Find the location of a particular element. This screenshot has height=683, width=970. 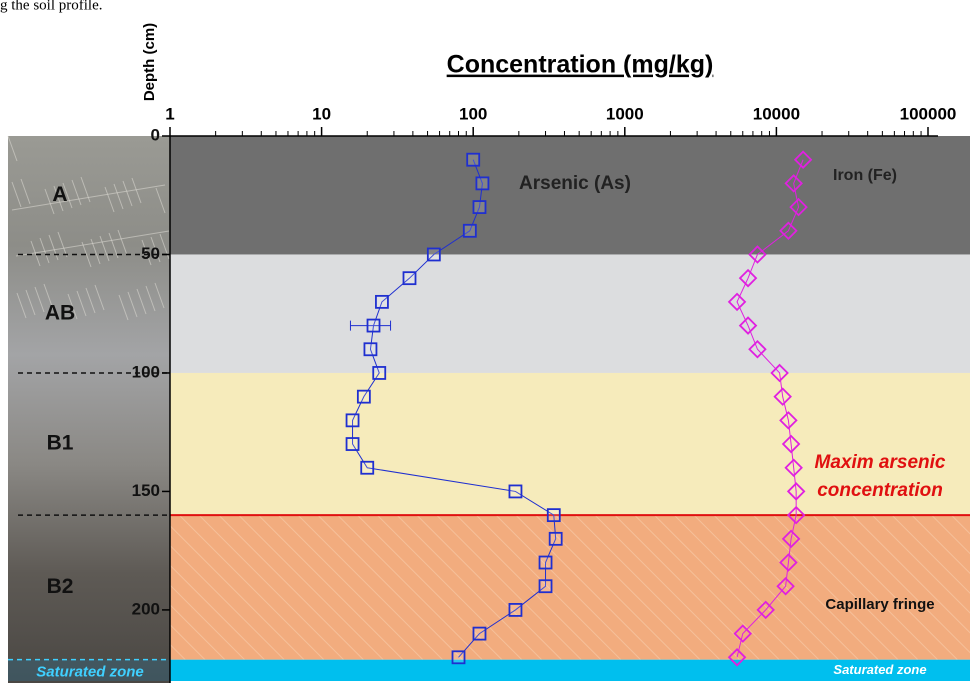

y-tick-label: 0 is located at coordinates (155, 134).